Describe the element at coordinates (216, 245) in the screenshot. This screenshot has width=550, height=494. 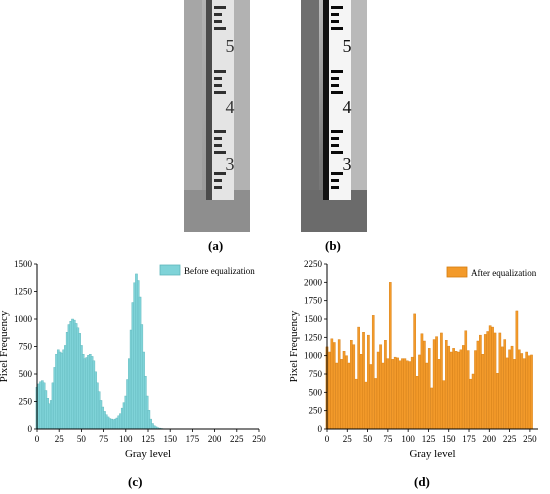
I see `panel-label-a: (a)` at that location.